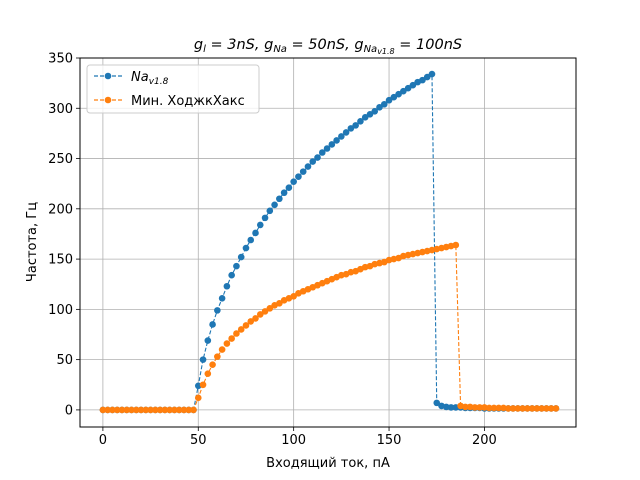 The width and height of the screenshot is (640, 480). Describe the element at coordinates (235, 45) in the screenshot. I see `title-value: = 3nS,` at that location.